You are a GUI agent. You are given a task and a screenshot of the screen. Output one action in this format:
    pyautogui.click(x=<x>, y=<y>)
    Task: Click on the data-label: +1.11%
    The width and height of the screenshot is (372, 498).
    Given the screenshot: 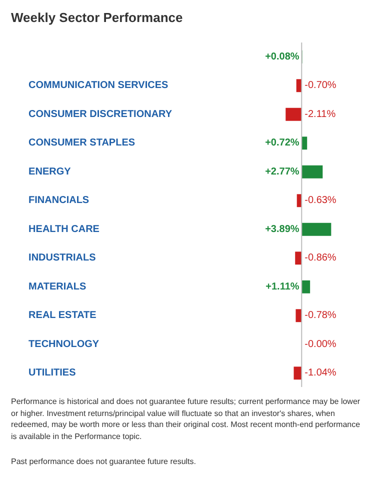 What is the action you would take?
    pyautogui.click(x=283, y=286)
    